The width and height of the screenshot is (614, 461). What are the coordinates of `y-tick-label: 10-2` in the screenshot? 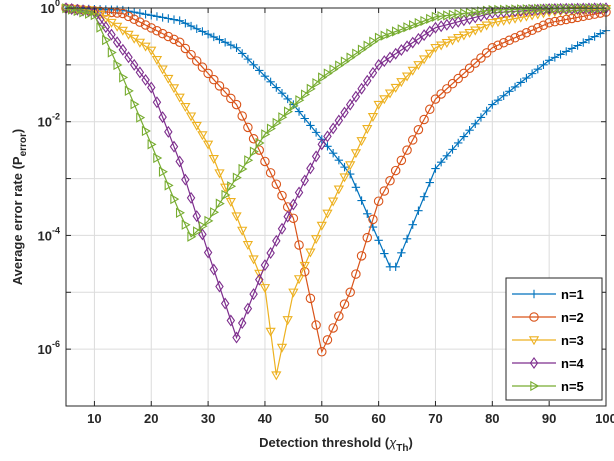 It's located at (49, 121).